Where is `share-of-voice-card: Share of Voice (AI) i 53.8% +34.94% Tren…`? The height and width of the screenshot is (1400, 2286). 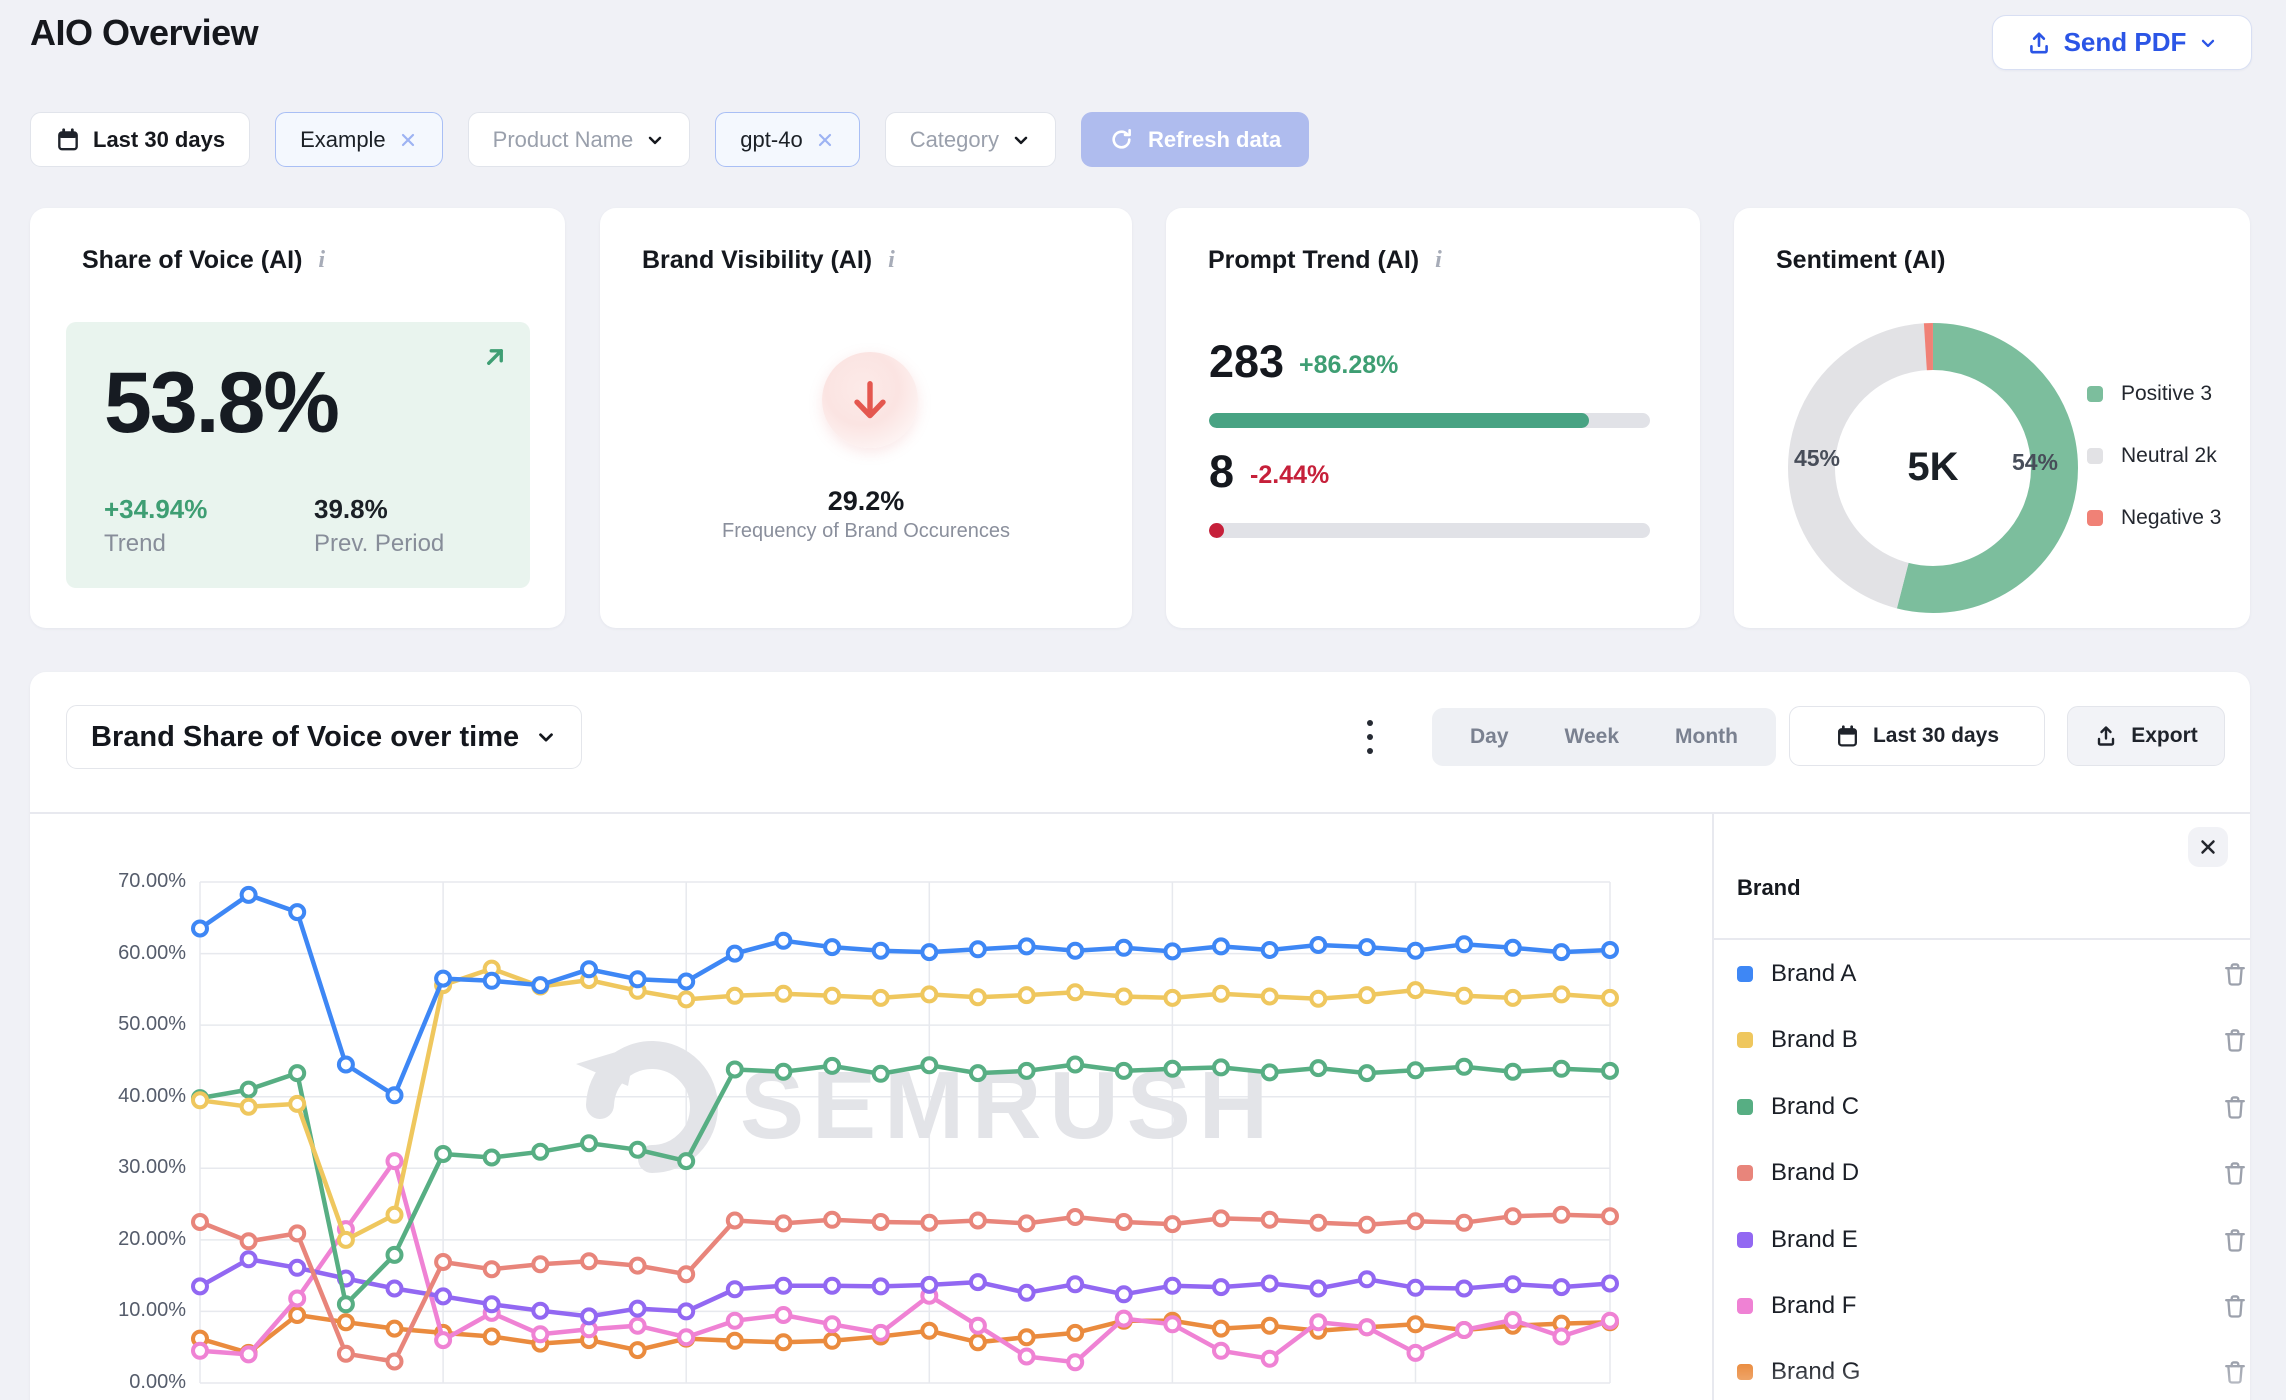 share-of-voice-card: Share of Voice (AI) i 53.8% +34.94% Tren… is located at coordinates (297, 418).